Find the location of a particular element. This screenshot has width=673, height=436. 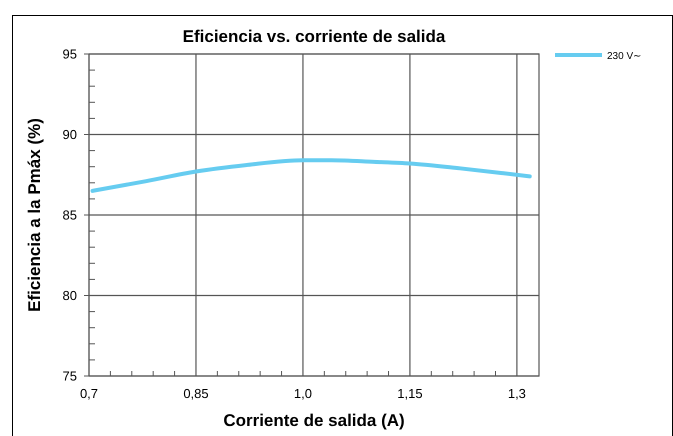

y-tick-label: 90 is located at coordinates (69, 134).